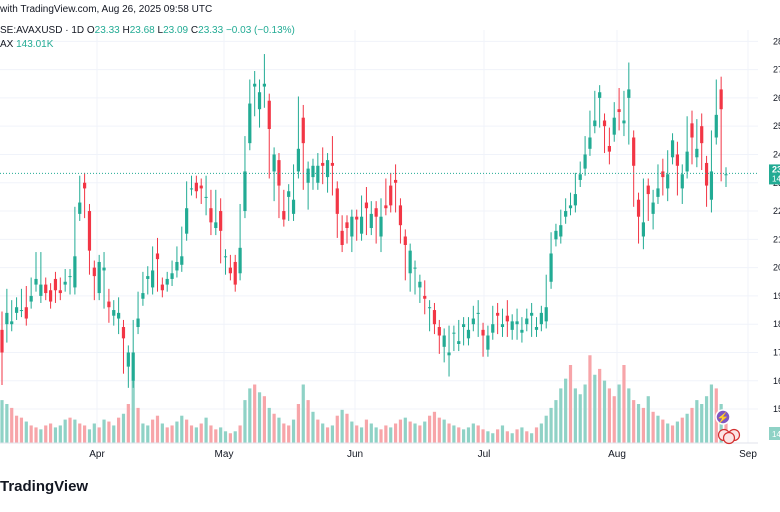 This screenshot has width=780, height=512. What do you see at coordinates (776, 434) in the screenshot?
I see `volume-tag-value: 14` at bounding box center [776, 434].